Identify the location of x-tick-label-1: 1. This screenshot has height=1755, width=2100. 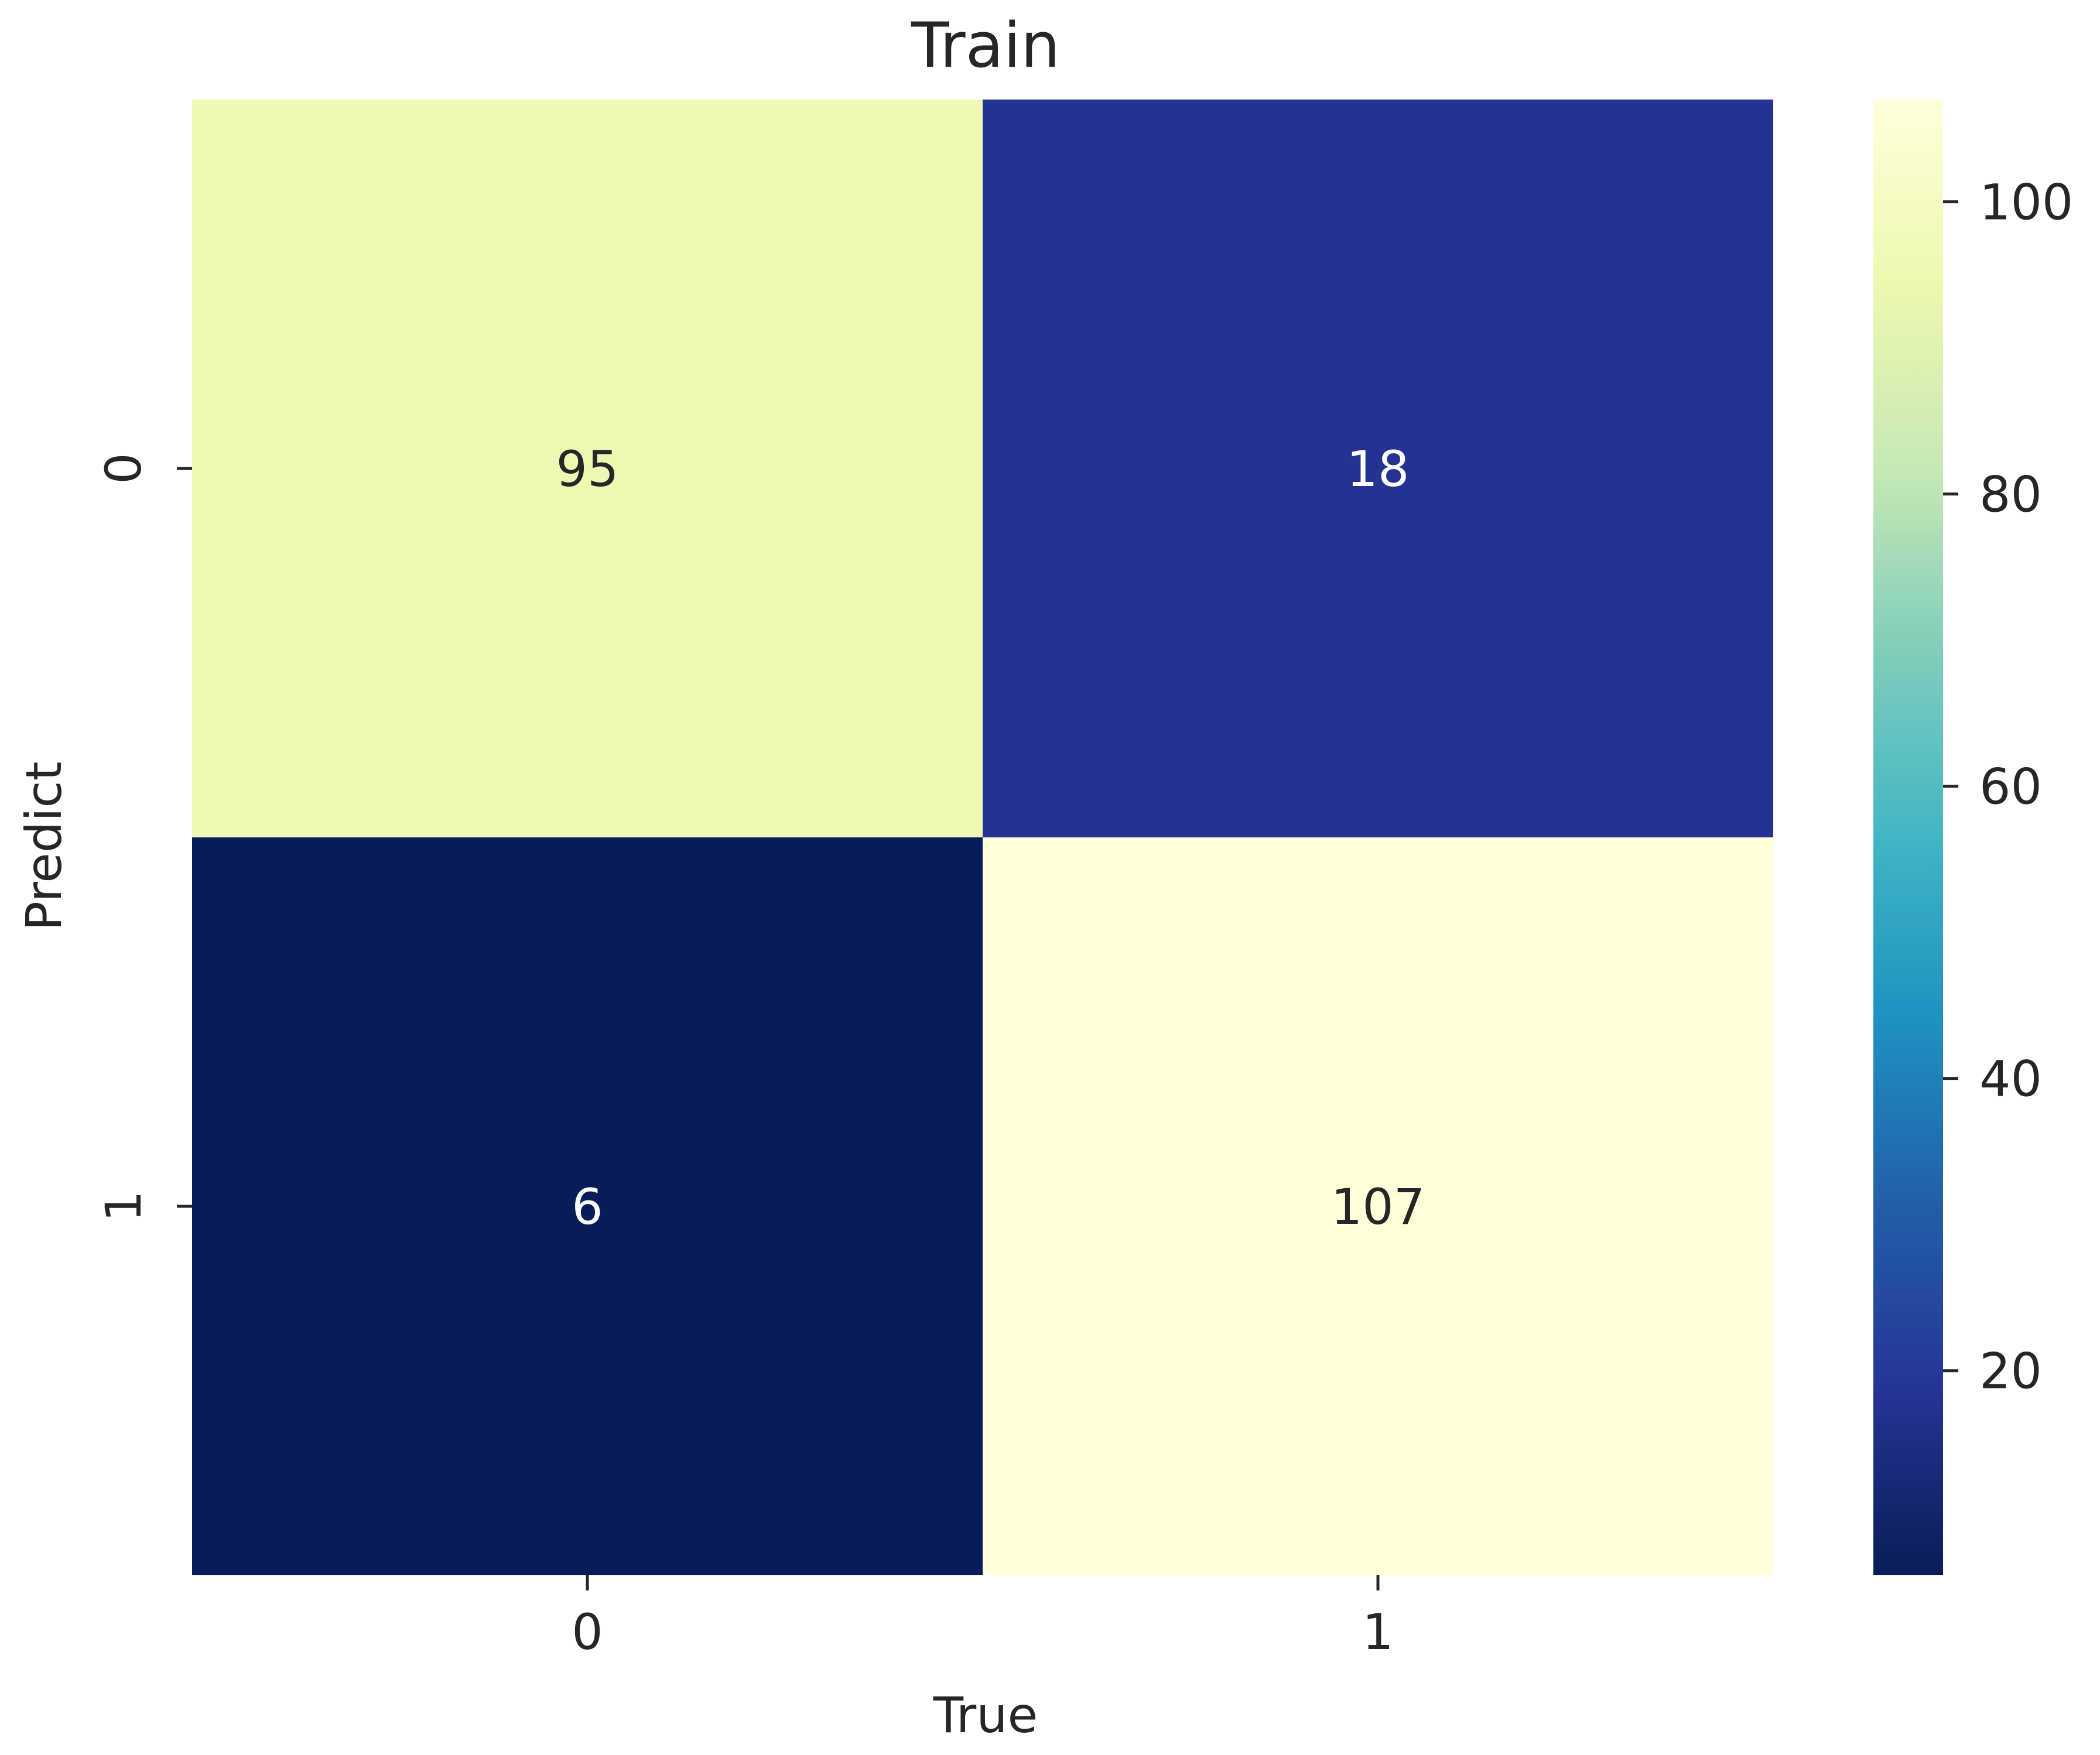
(1377, 1632).